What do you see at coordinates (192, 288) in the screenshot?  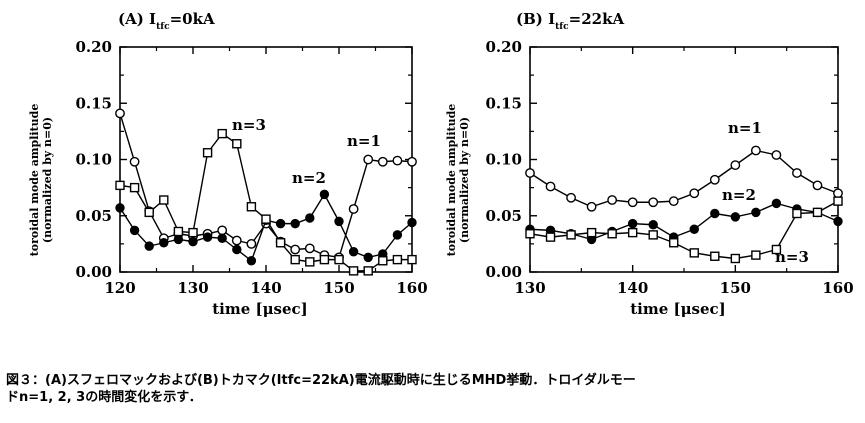 I see `x-tick-label: 130` at bounding box center [192, 288].